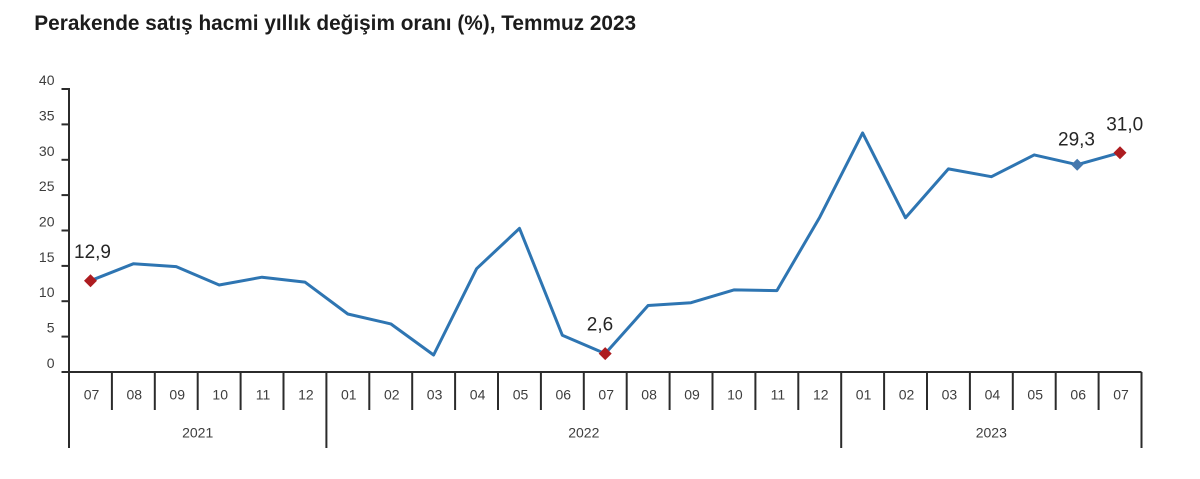  Describe the element at coordinates (991, 433) in the screenshot. I see `svg-text: 2023` at that location.